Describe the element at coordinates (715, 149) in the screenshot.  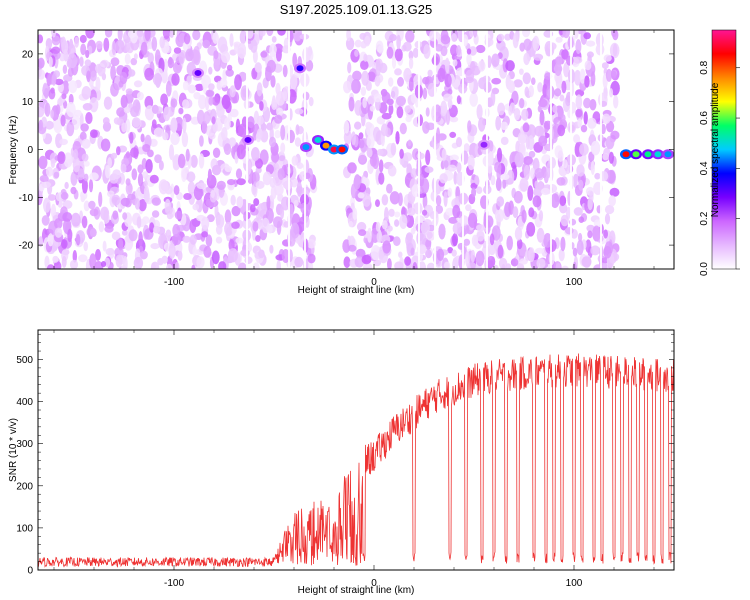
I see `colorbar-label: Normalized spectral amplitude` at that location.